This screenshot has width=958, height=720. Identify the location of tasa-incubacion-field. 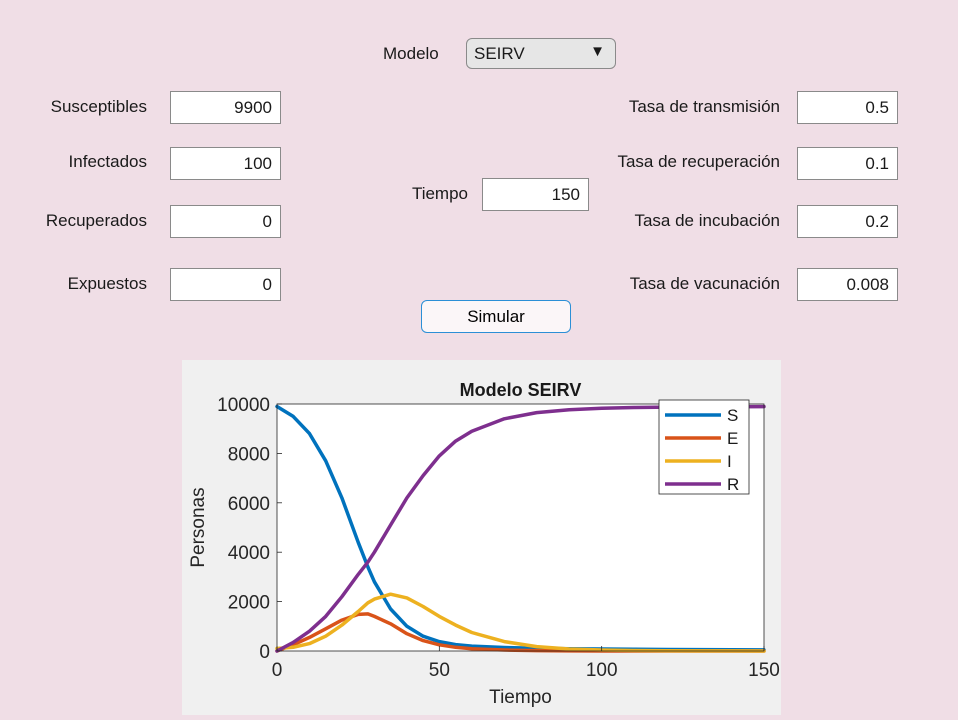
(847, 221).